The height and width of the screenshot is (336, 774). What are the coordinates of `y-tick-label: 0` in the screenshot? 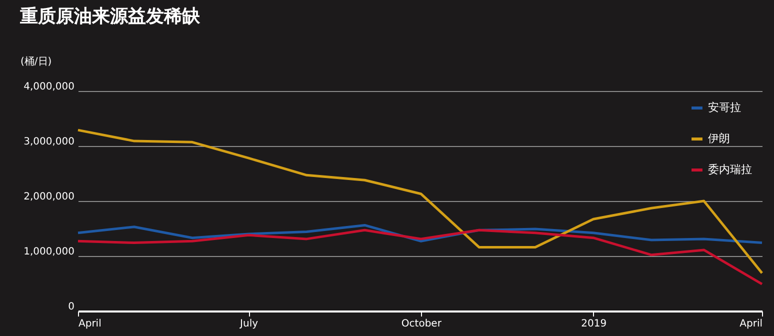 It's located at (71, 307).